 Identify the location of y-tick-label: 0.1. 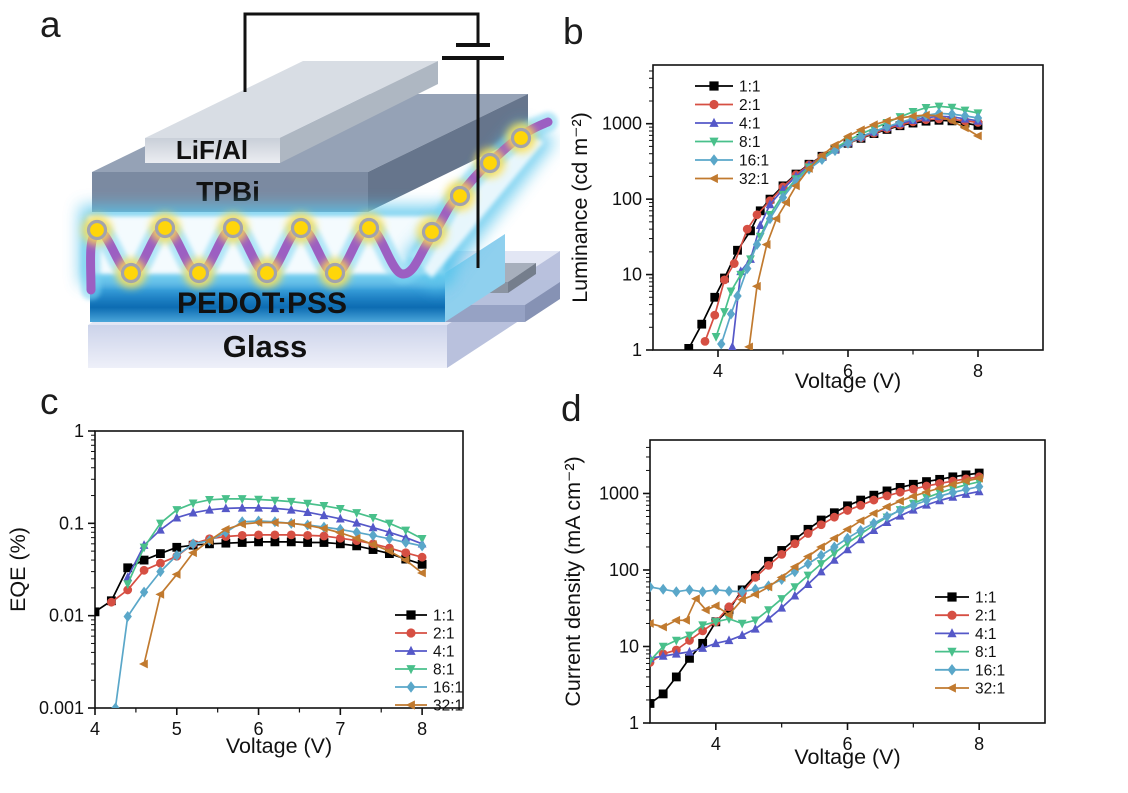
(71, 523).